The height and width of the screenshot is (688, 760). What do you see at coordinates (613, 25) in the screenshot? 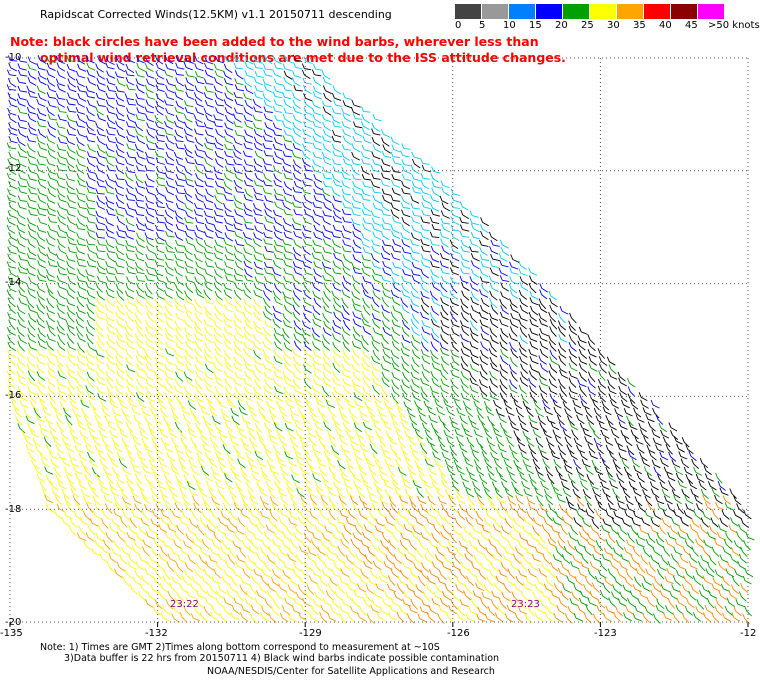
I see `legend-label: 30` at bounding box center [613, 25].